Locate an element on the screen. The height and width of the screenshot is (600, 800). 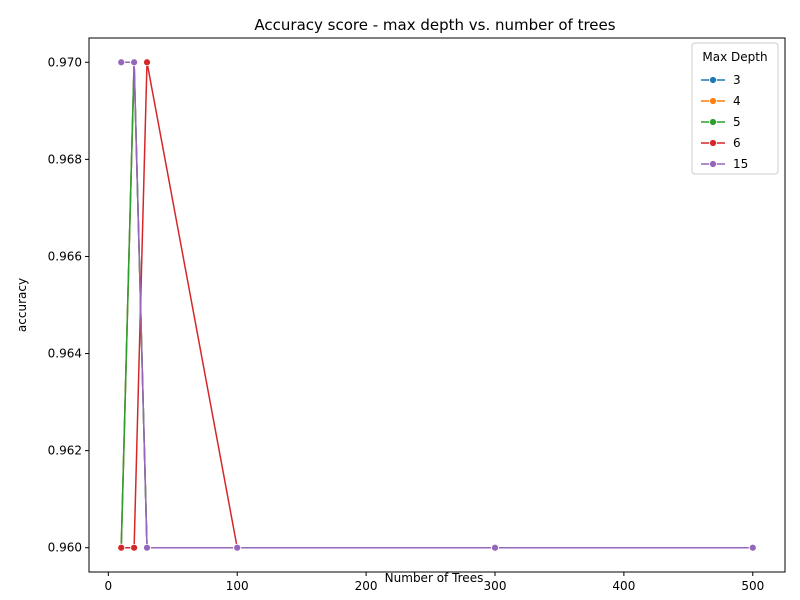
legend: Max Depth 3 4 5 6 15 is located at coordinates (735, 108).